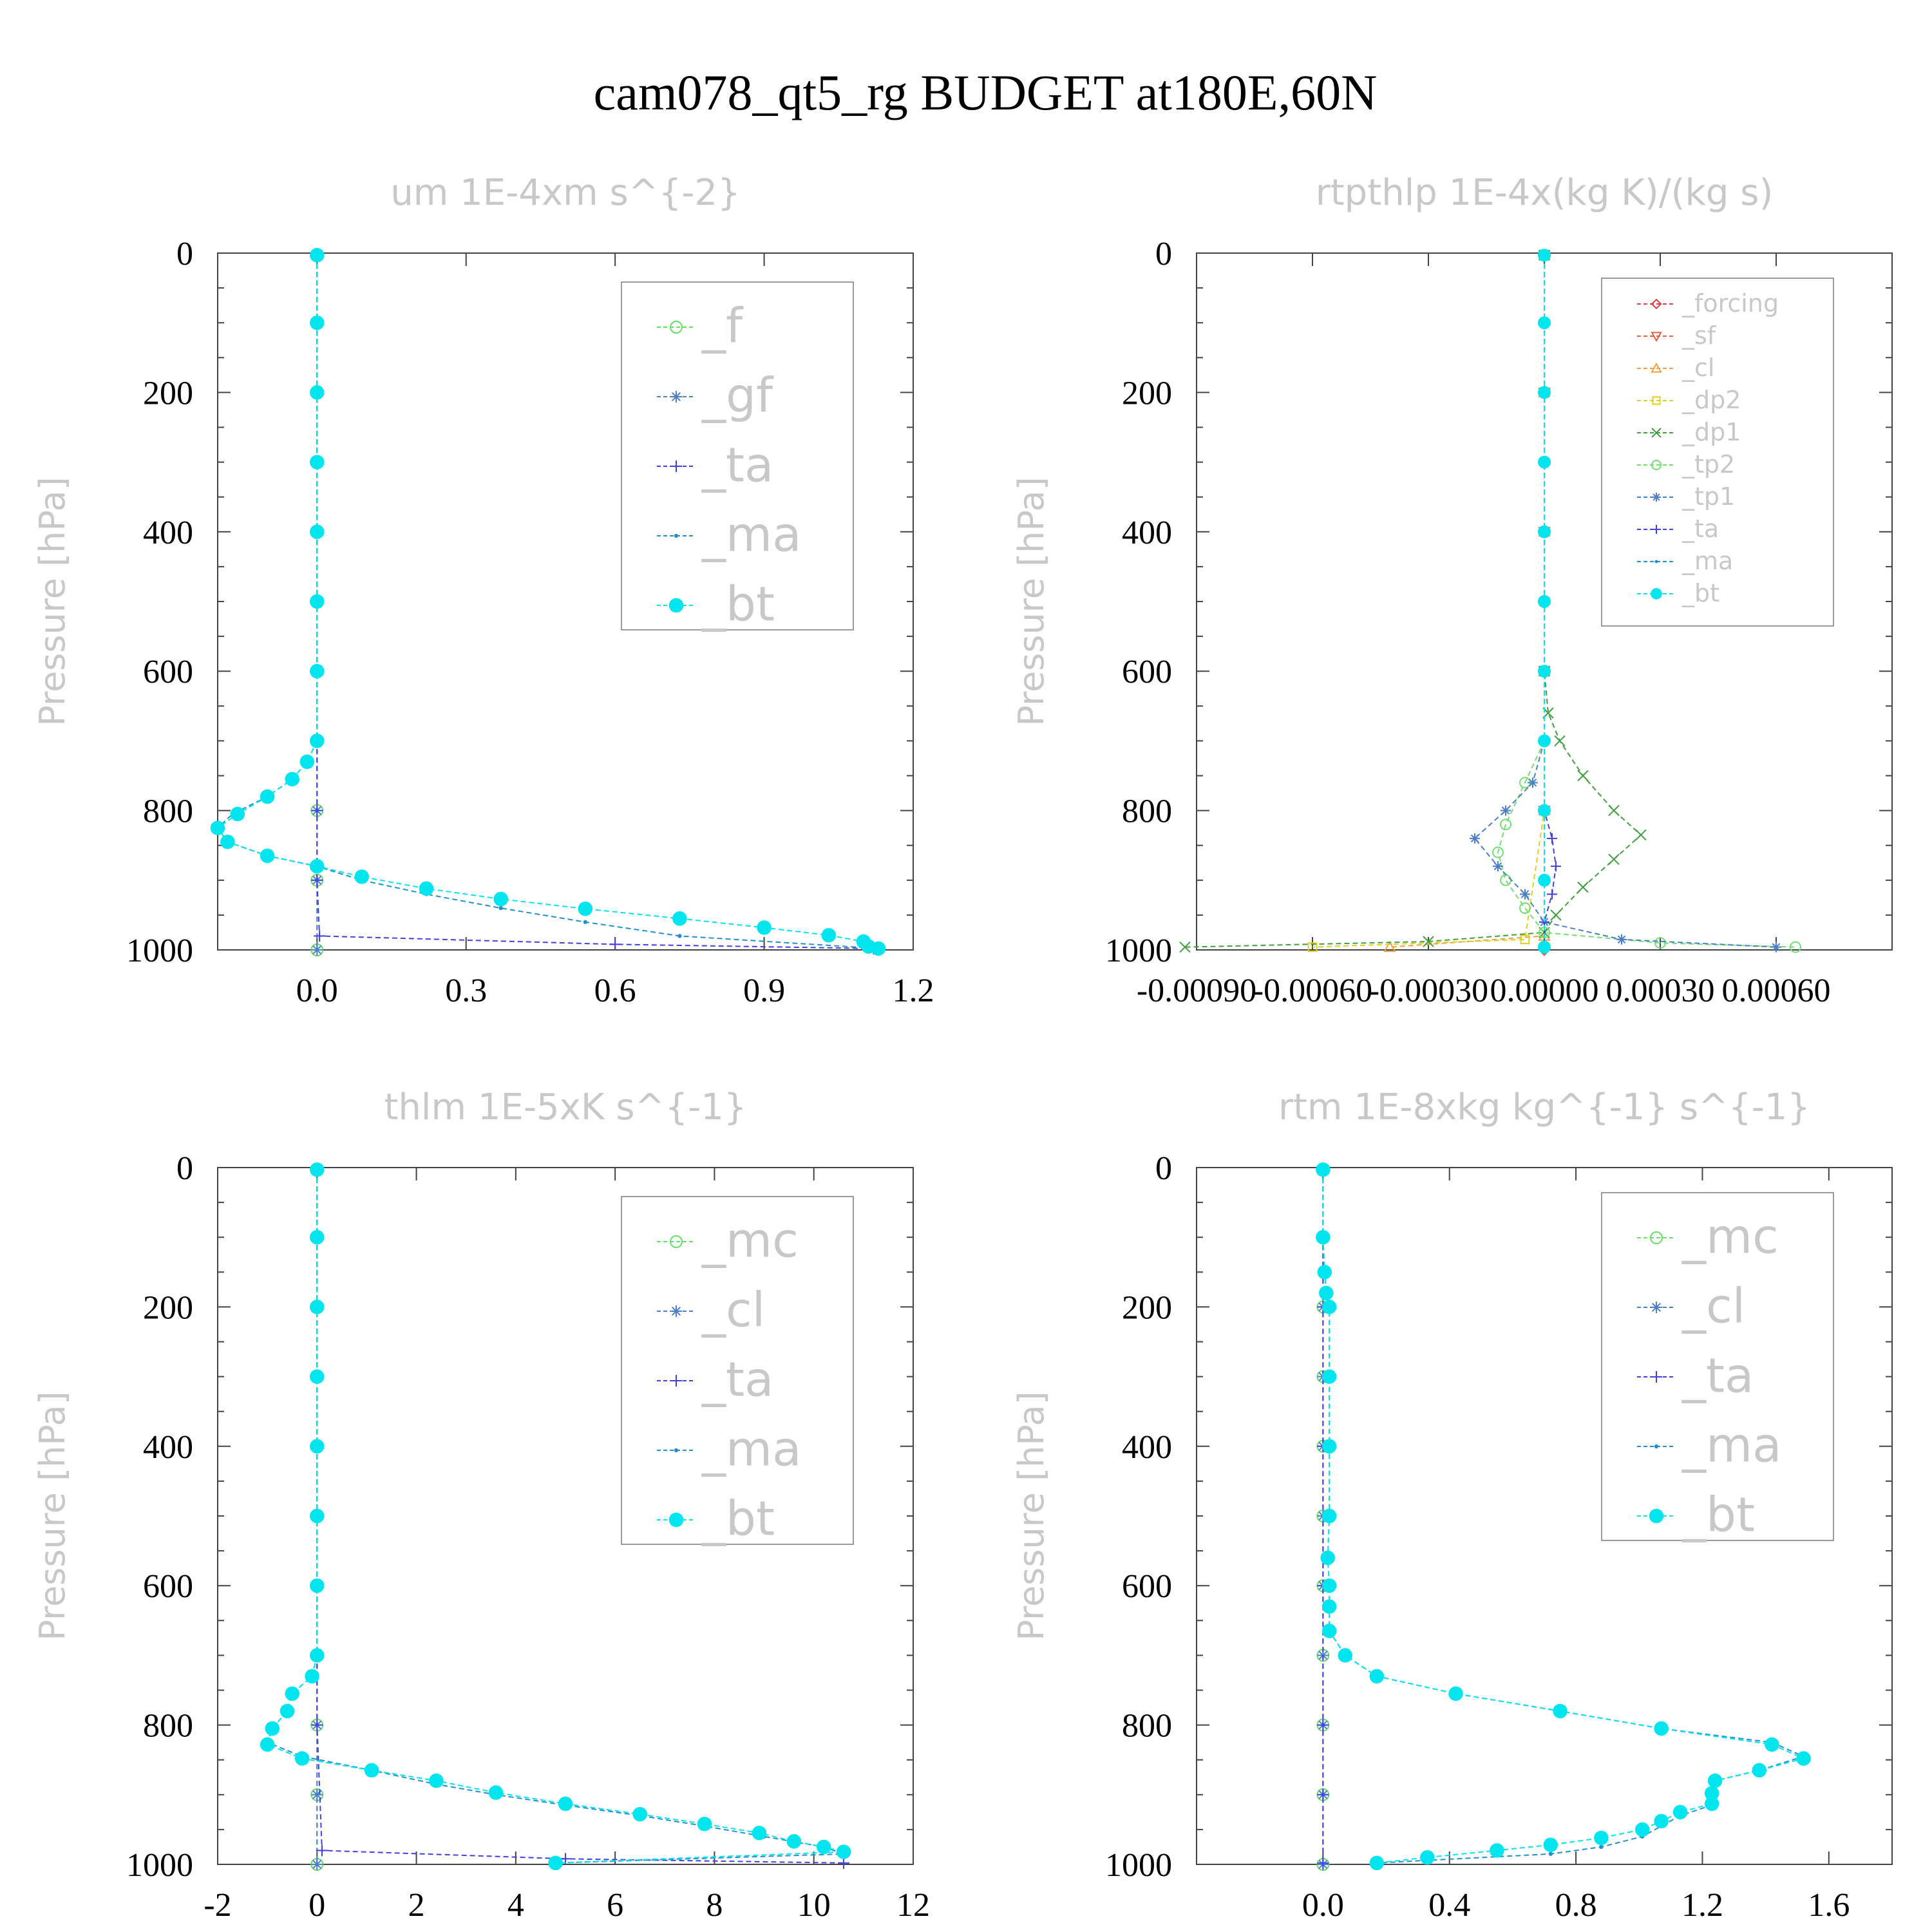  Describe the element at coordinates (565, 193) in the screenshot. I see `panel-title: um 1E-4xm s^{-2}` at that location.